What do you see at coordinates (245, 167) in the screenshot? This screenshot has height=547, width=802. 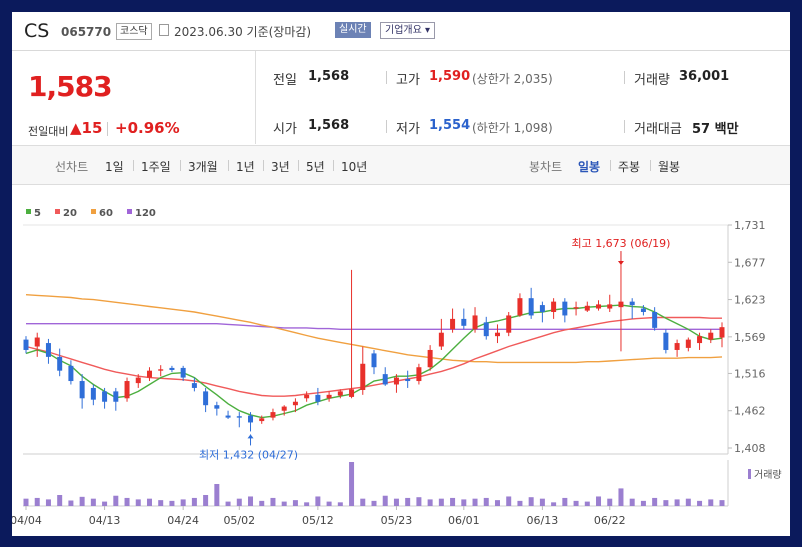 I see `period-1year: 1년` at bounding box center [245, 167].